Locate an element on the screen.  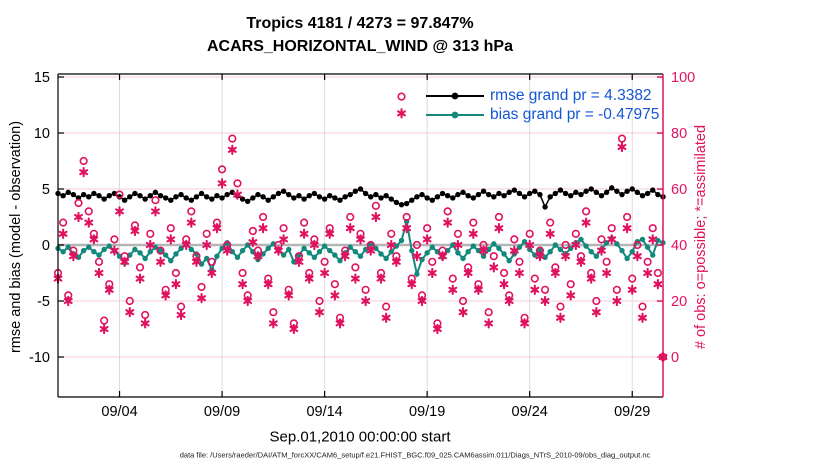
left-tick-label: 10 is located at coordinates (42, 134).